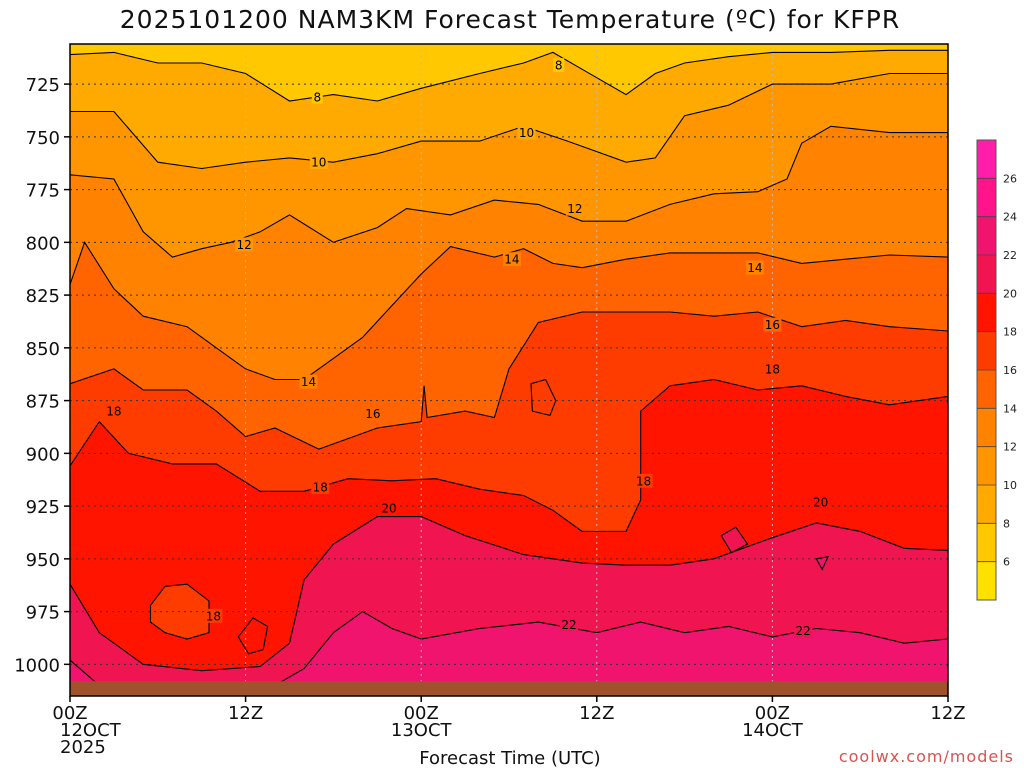 The height and width of the screenshot is (768, 1024). Describe the element at coordinates (1010, 408) in the screenshot. I see `colorbar-tick-label: 14` at that location.